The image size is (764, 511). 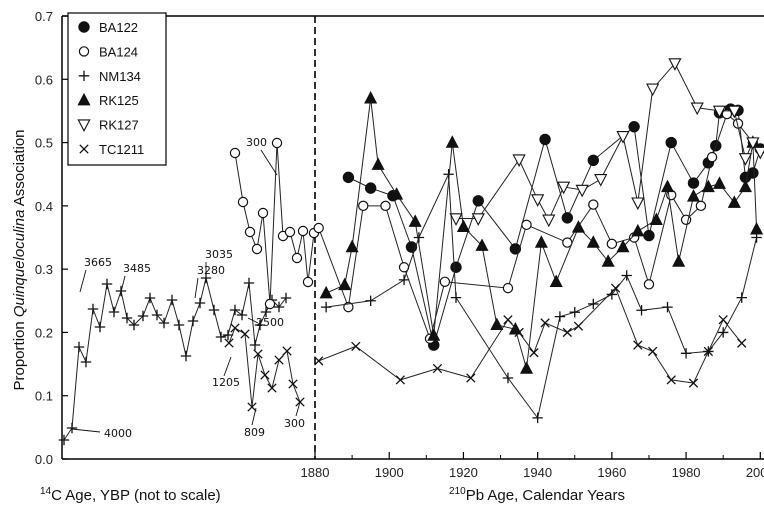 What do you see at coordinates (19, 260) in the screenshot?
I see `y-axis-title: Proportion Quinqueloculina Association` at bounding box center [19, 260].